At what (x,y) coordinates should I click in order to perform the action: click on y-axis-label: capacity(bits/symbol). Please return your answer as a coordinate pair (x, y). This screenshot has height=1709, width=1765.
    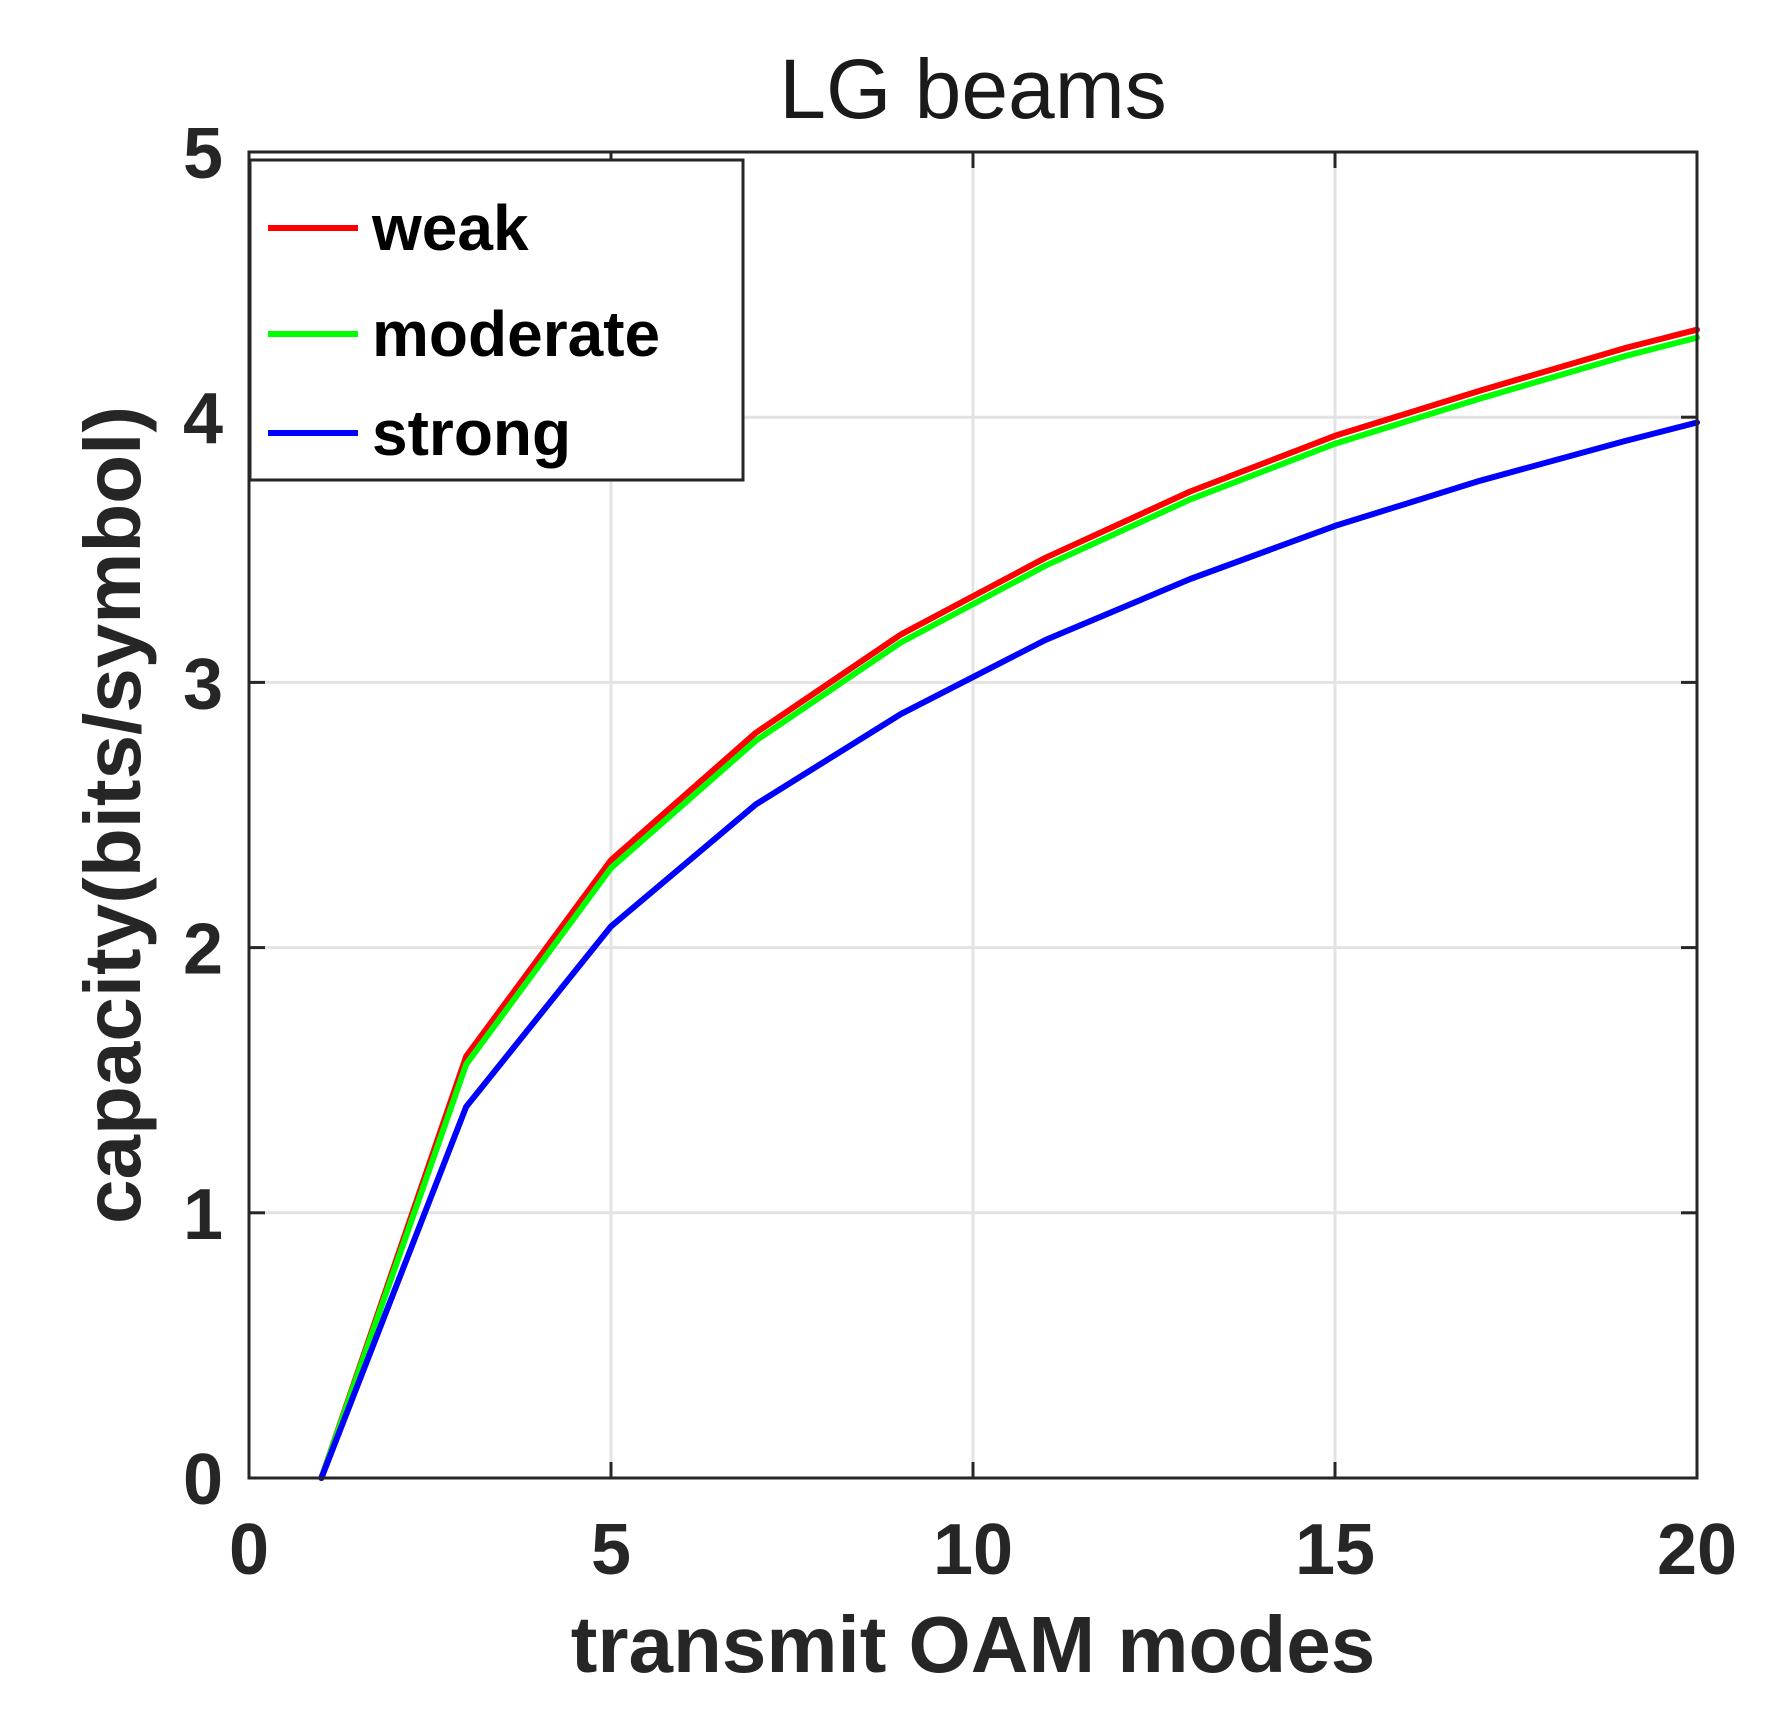
    Looking at the image, I should click on (112, 815).